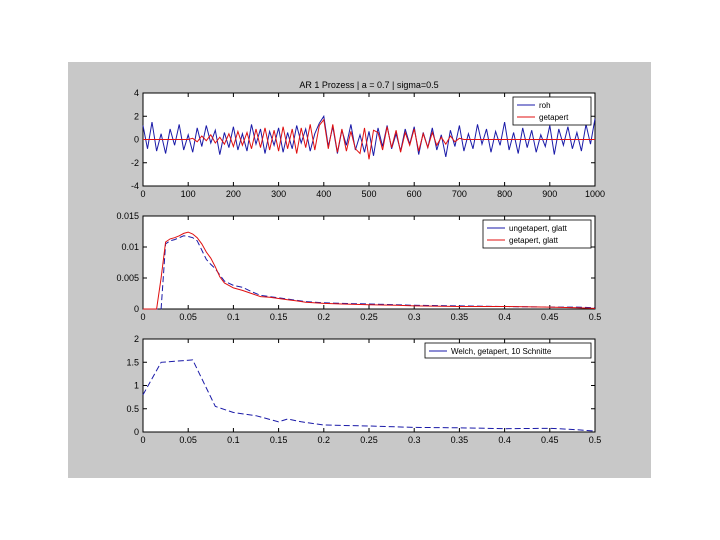  What do you see at coordinates (130, 247) in the screenshot?
I see `y-tick-label: 0.01` at bounding box center [130, 247].